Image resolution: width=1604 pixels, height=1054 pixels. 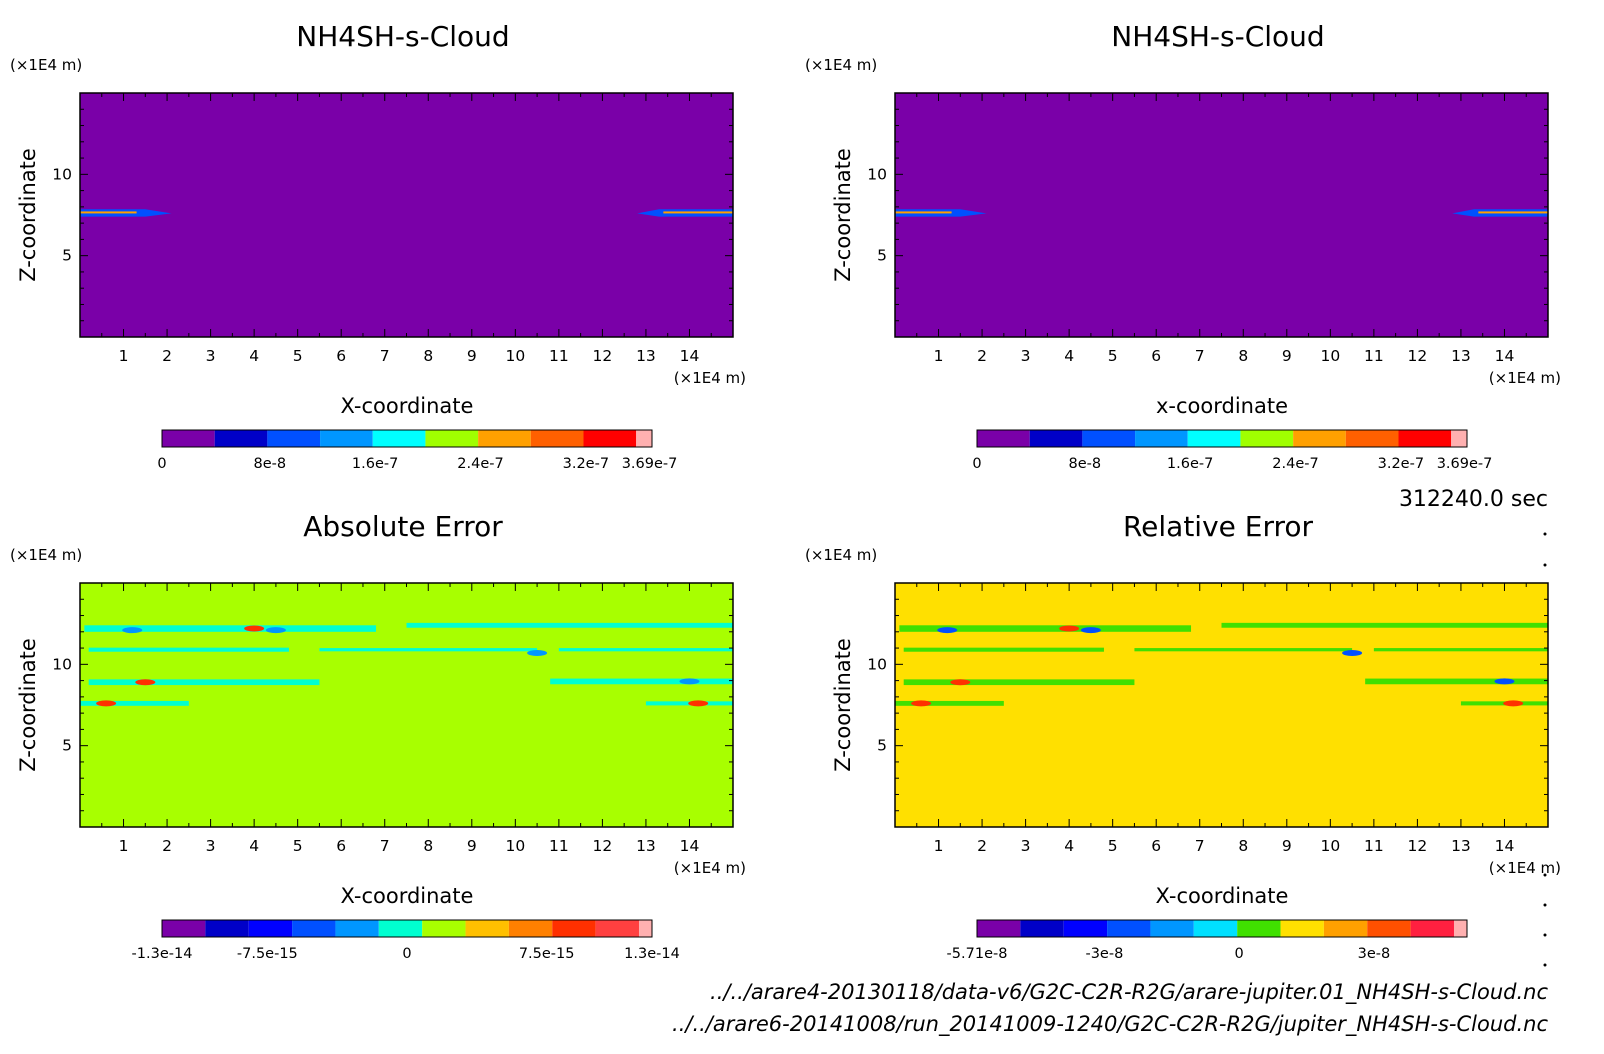 What do you see at coordinates (652, 954) in the screenshot?
I see `colorbar-label: 1.3e-14` at bounding box center [652, 954].